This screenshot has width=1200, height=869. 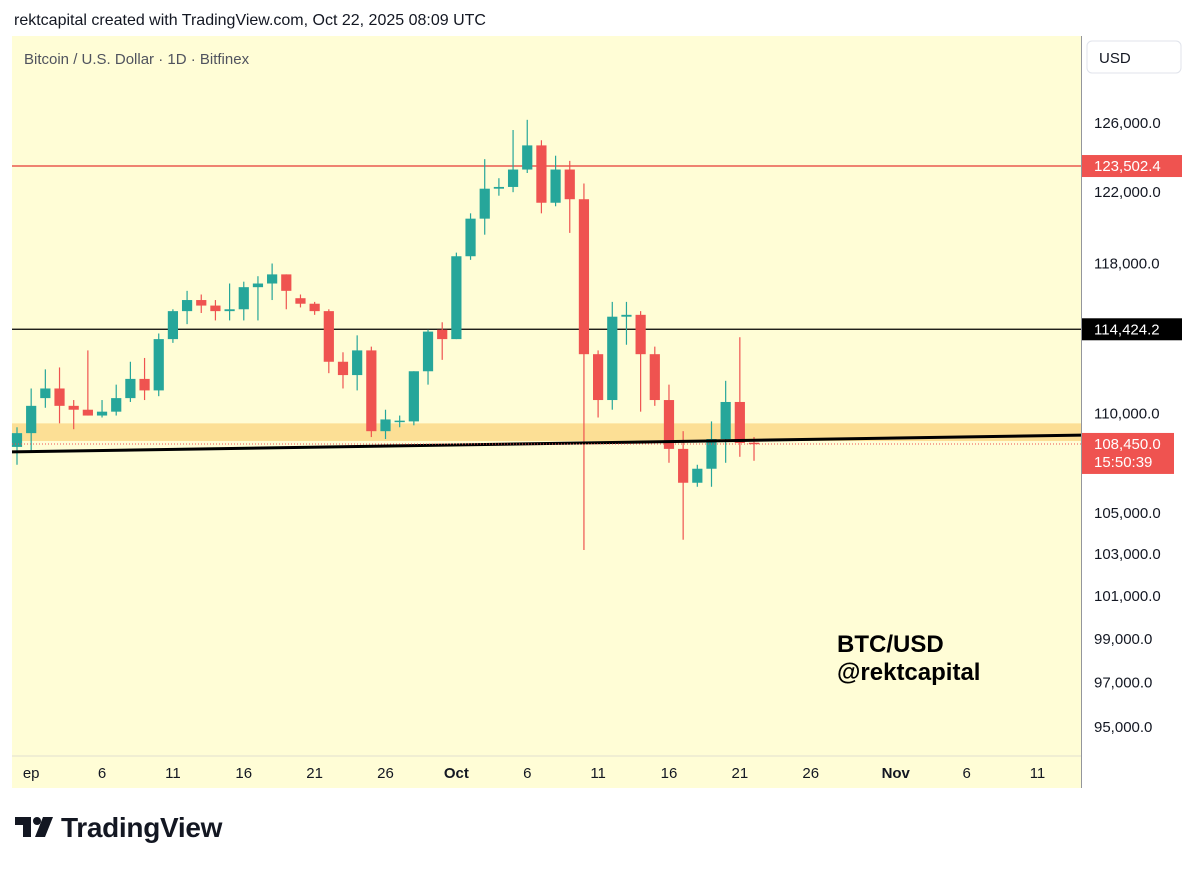 What do you see at coordinates (546, 432) in the screenshot?
I see `support-zone` at bounding box center [546, 432].